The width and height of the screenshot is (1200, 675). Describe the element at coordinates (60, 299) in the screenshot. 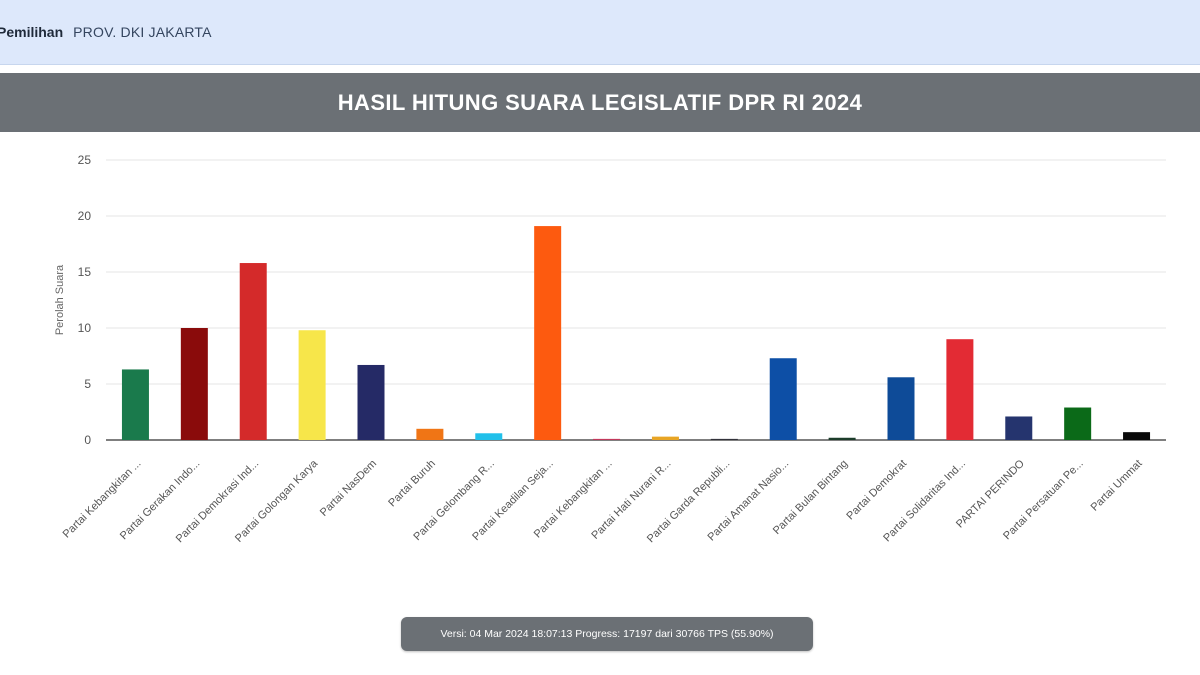

I see `y-axis-label: Perolah Suara` at that location.